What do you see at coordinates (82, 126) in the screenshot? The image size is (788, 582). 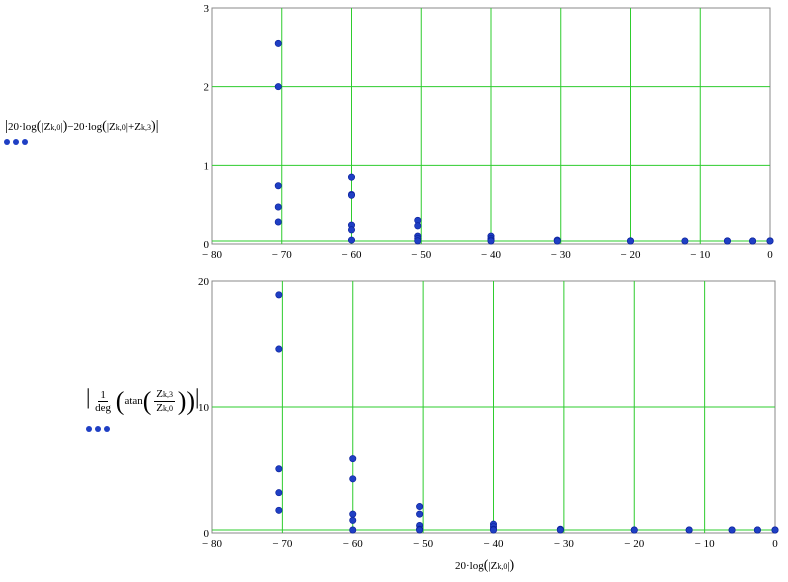 I see `top-y-axis-label: |20·log(|Zk,0|)−20·log(|Zk,0|+Zk,3)|` at bounding box center [82, 126].